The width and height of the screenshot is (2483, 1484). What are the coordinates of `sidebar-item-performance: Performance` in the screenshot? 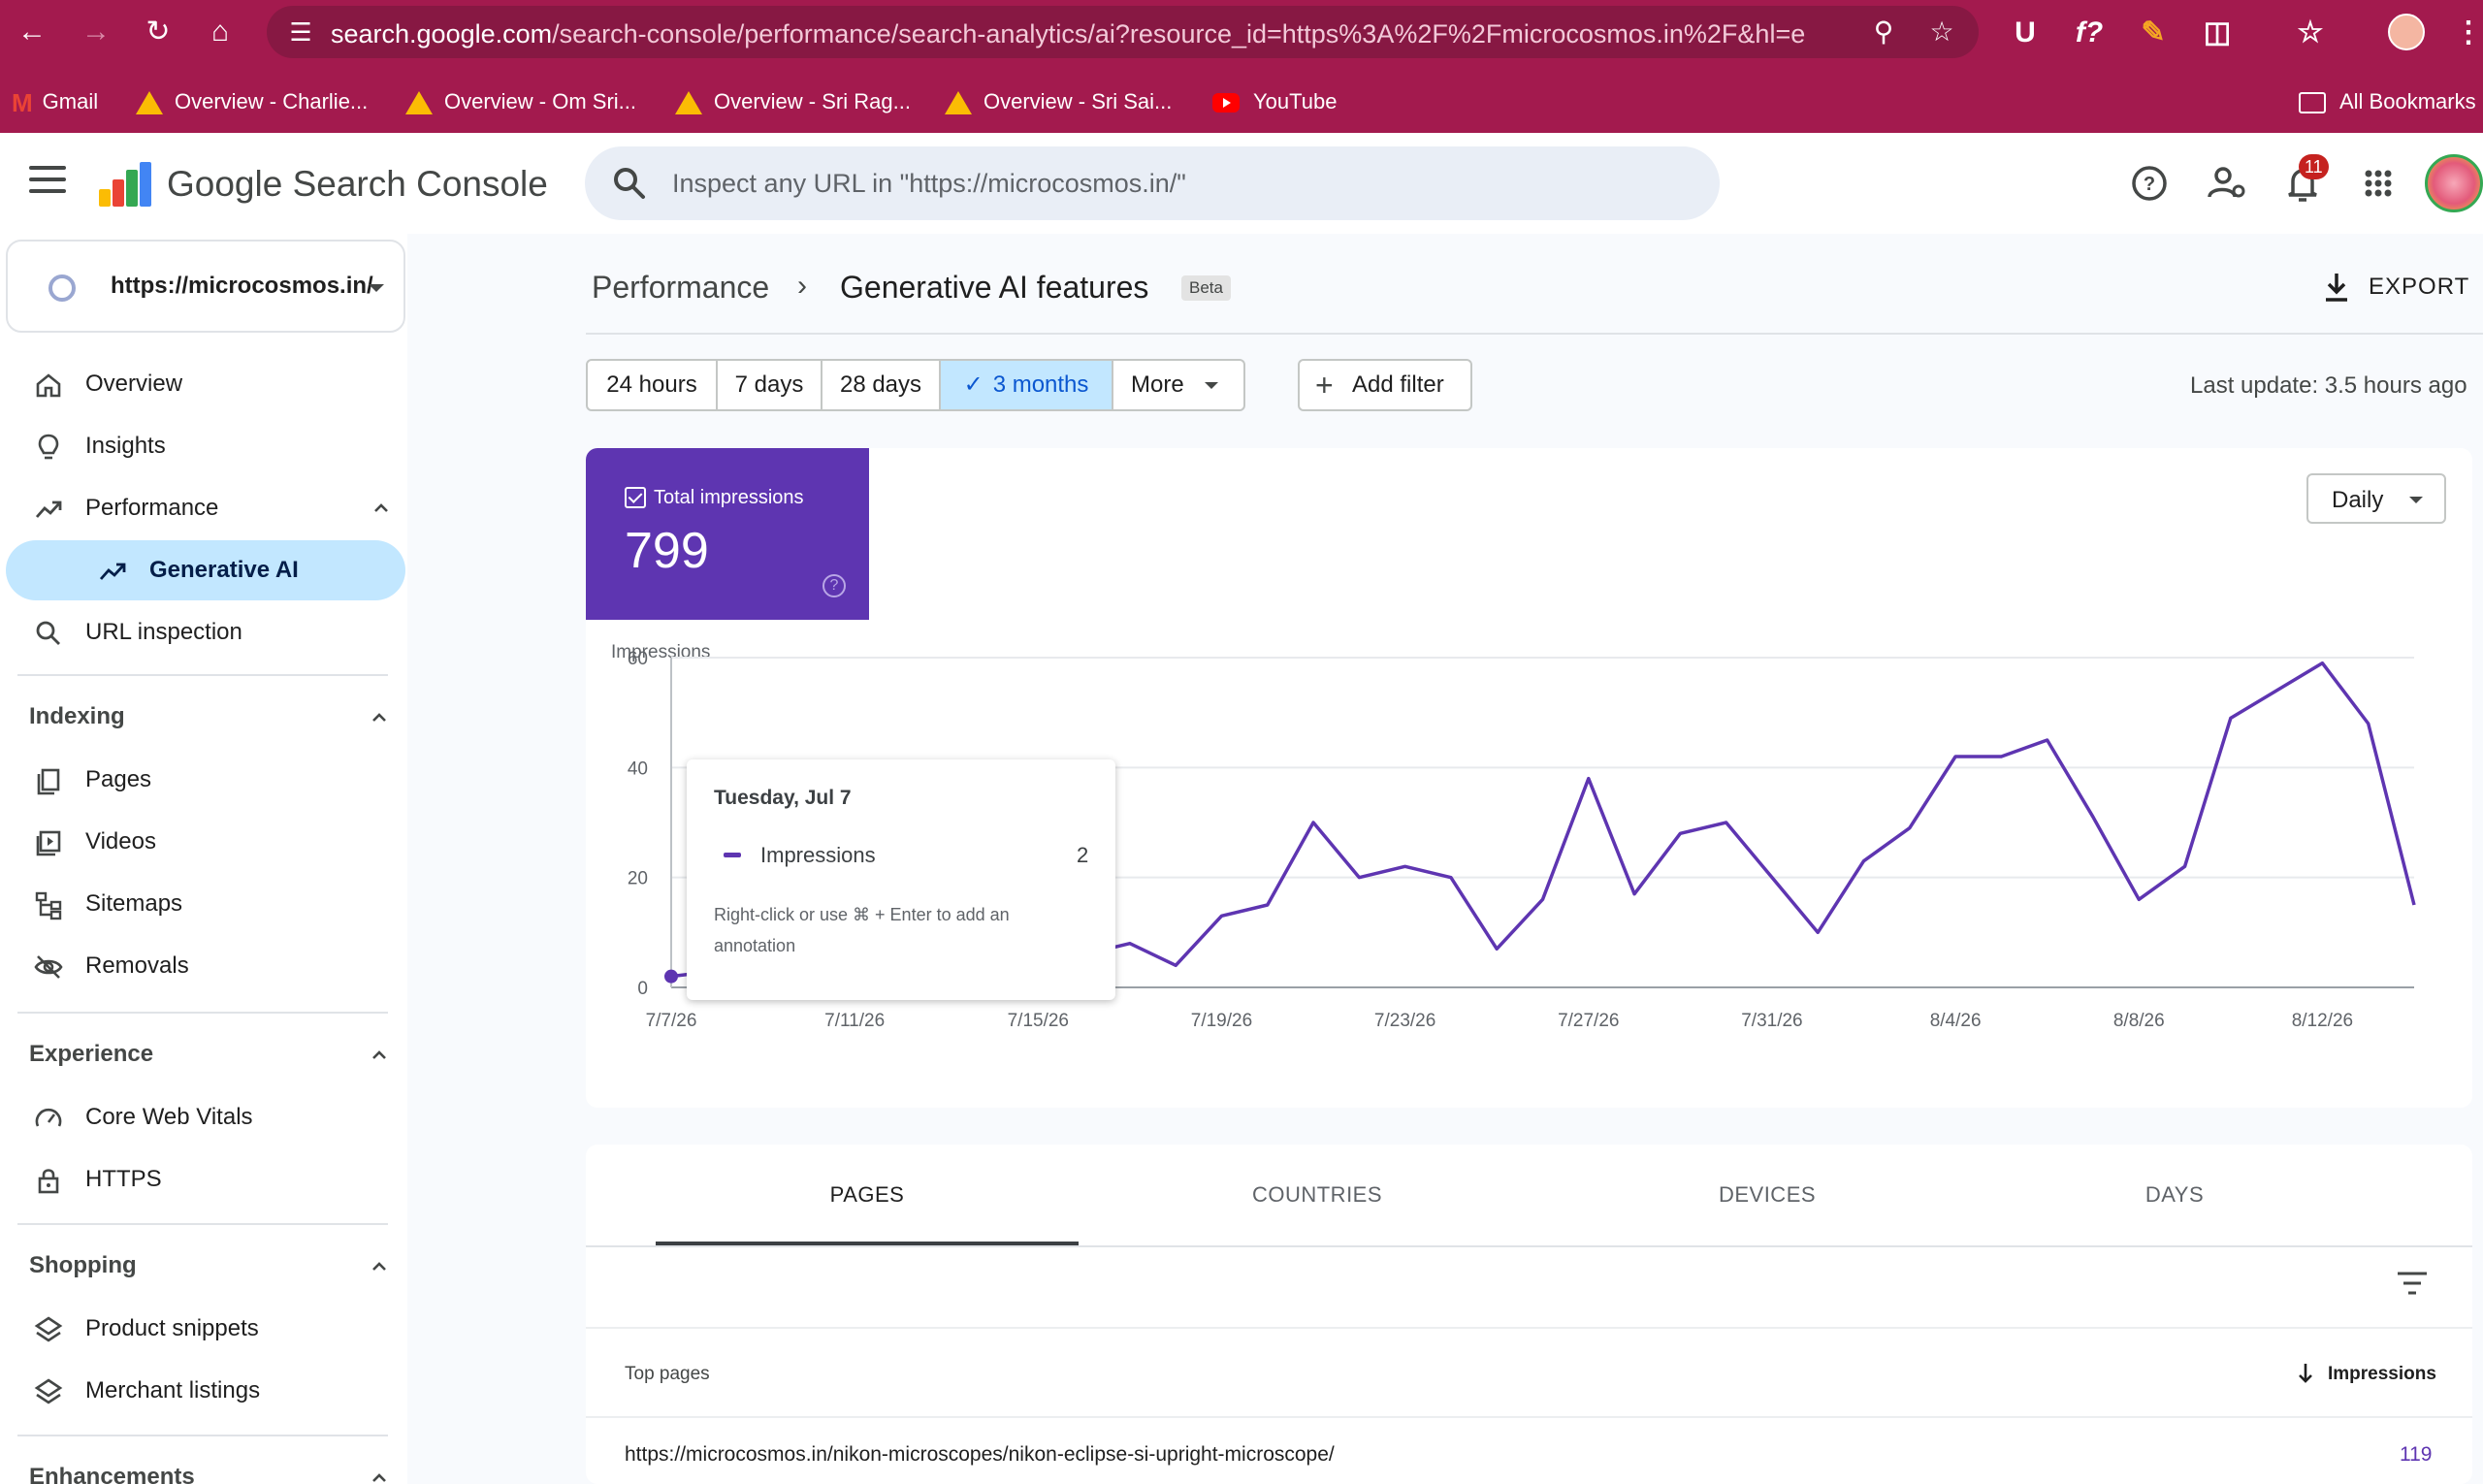 It's located at (206, 508).